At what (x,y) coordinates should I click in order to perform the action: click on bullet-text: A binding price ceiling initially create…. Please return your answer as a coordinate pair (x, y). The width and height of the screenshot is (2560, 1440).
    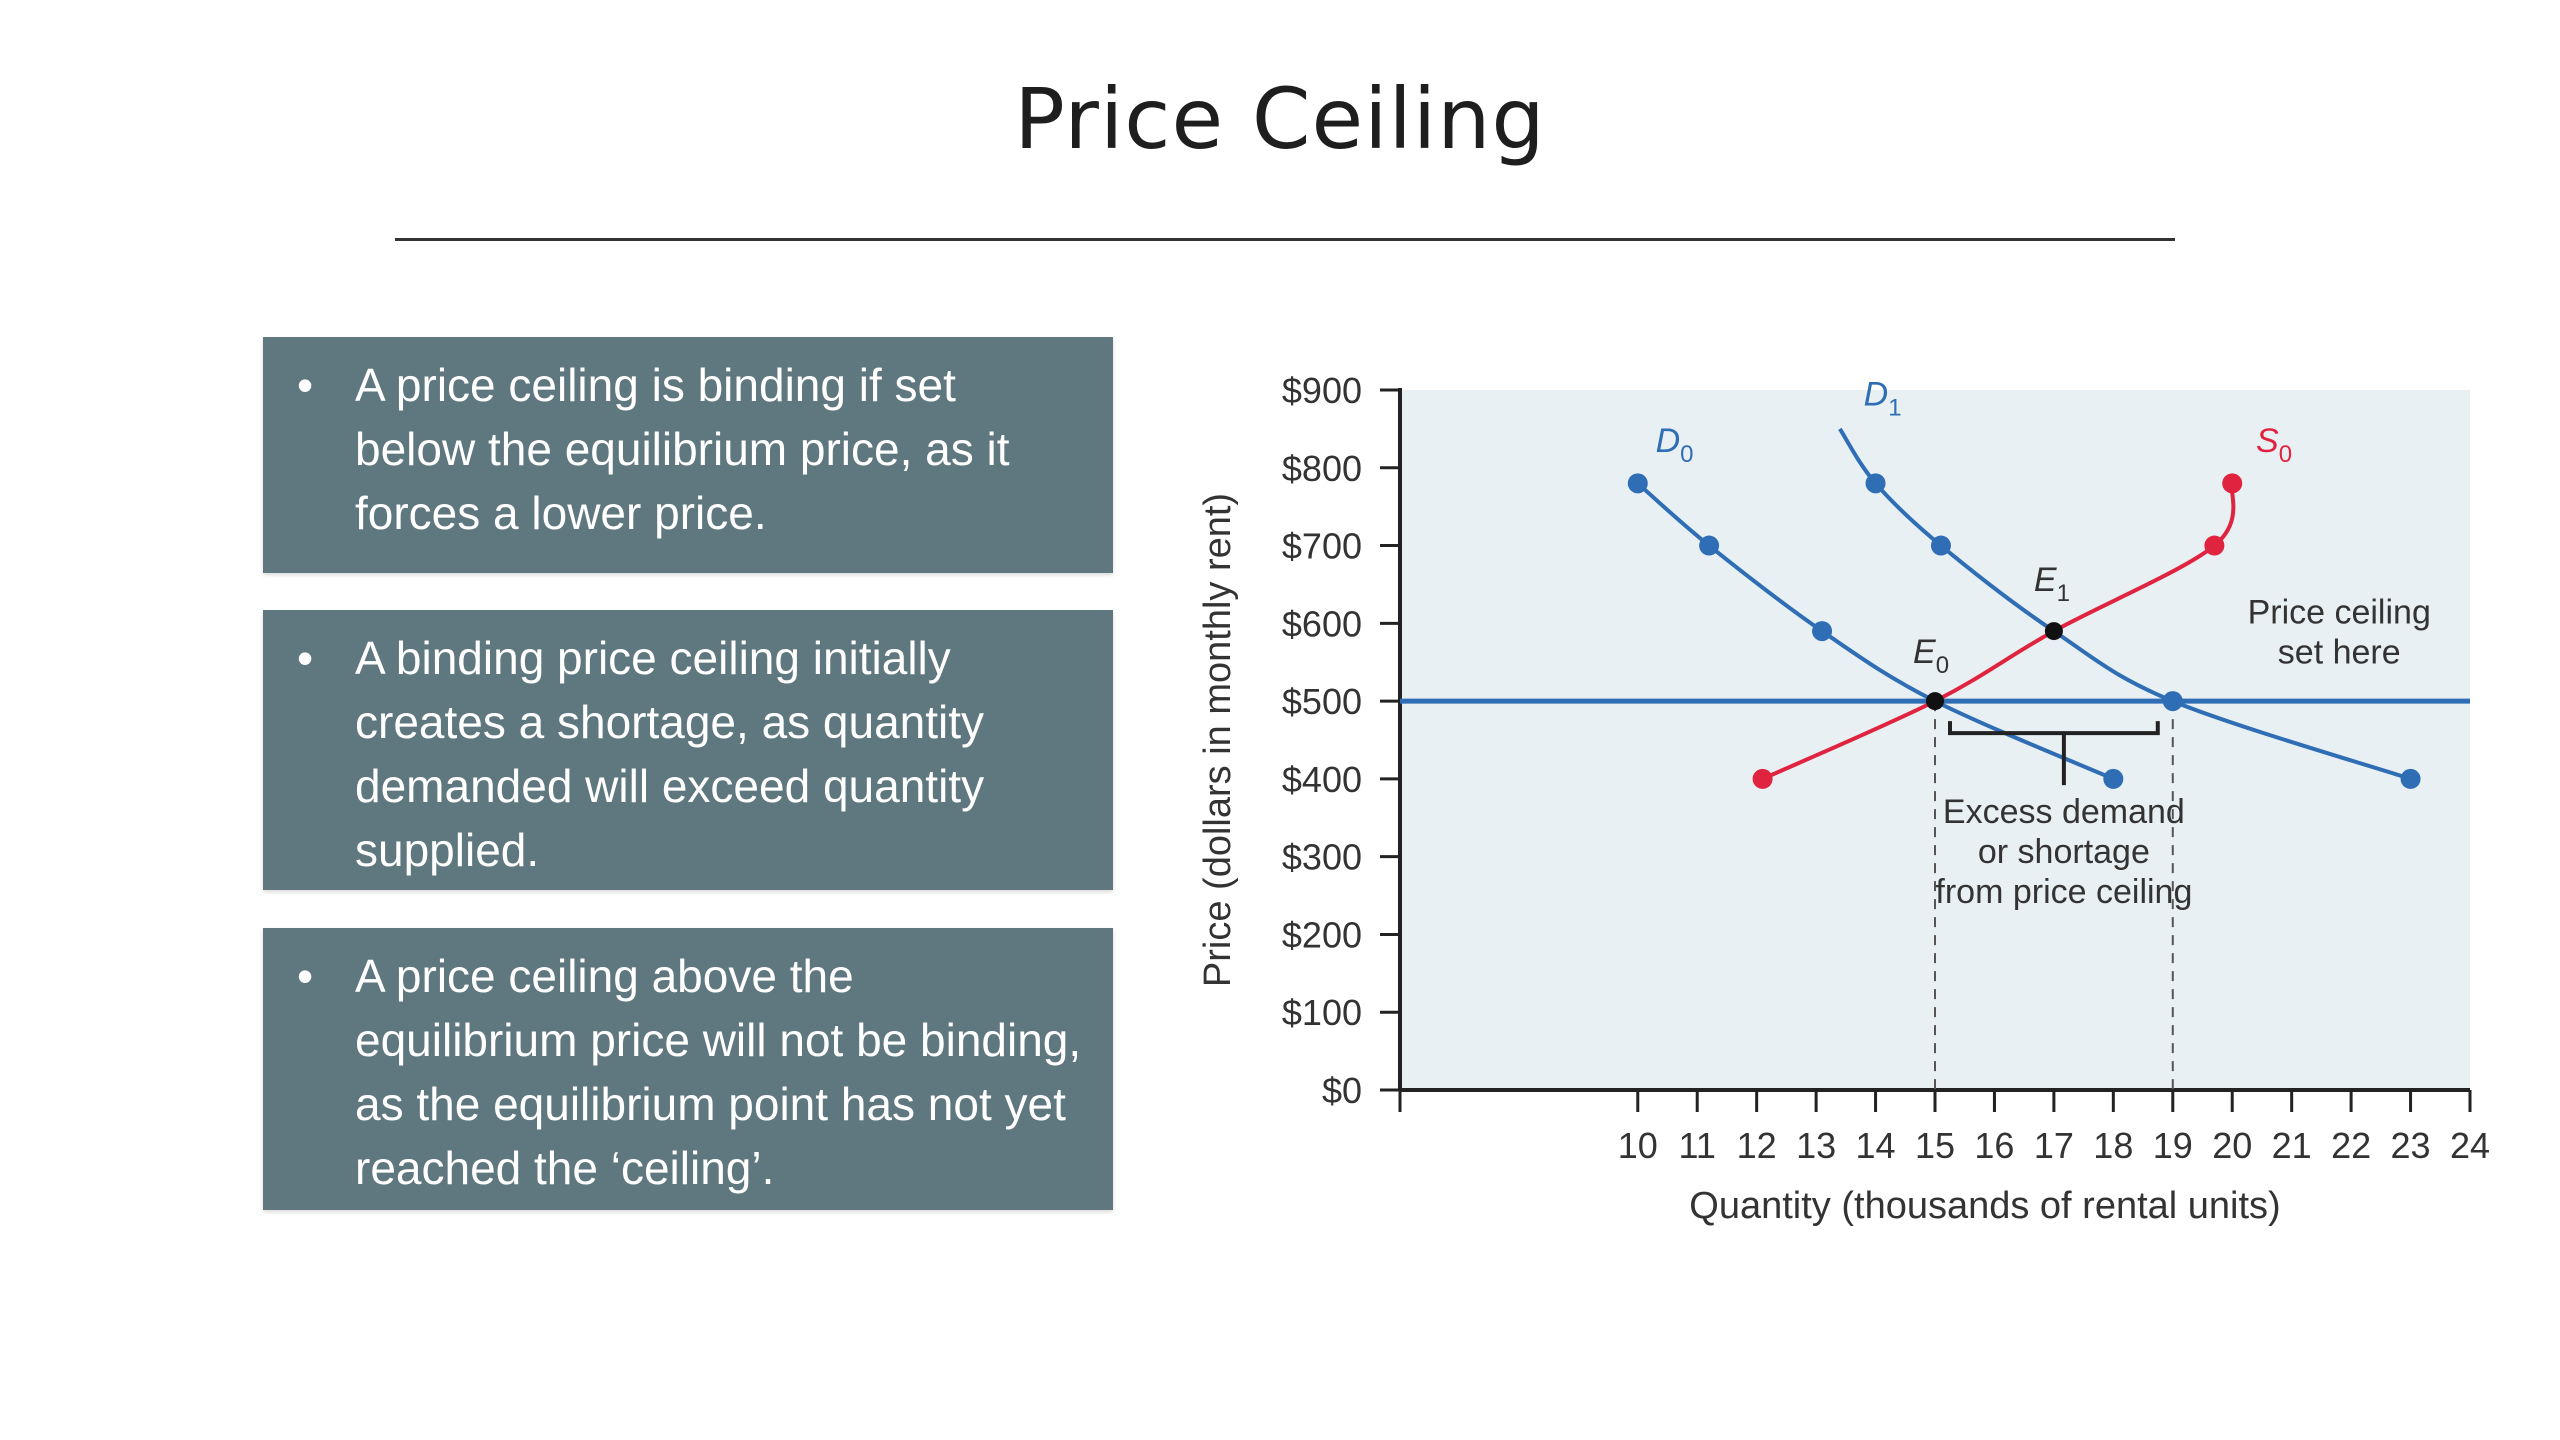
    Looking at the image, I should click on (670, 754).